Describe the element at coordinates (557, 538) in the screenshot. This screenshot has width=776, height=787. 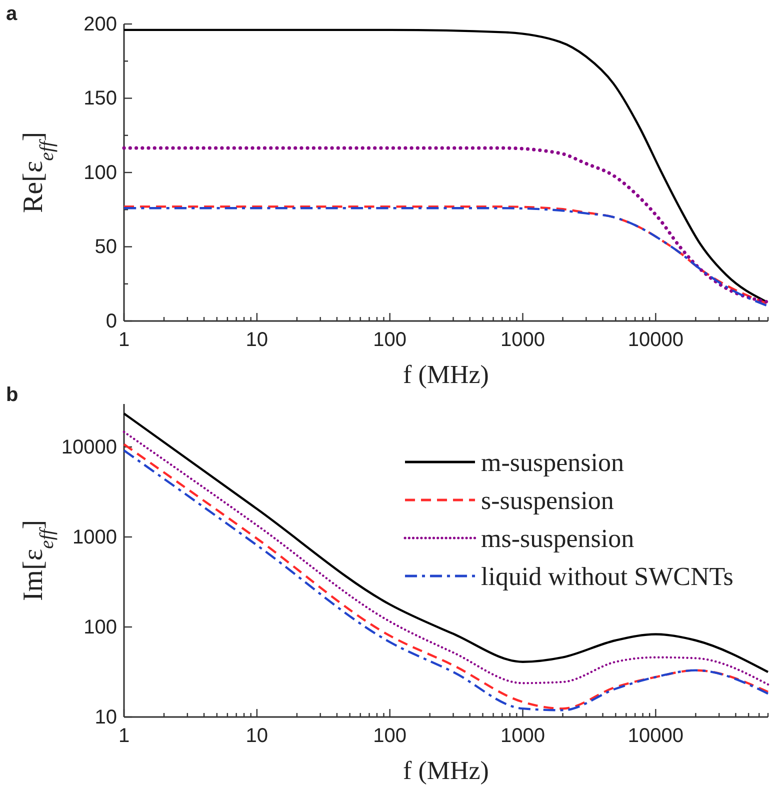
I see `legend-label: ms-suspension` at that location.